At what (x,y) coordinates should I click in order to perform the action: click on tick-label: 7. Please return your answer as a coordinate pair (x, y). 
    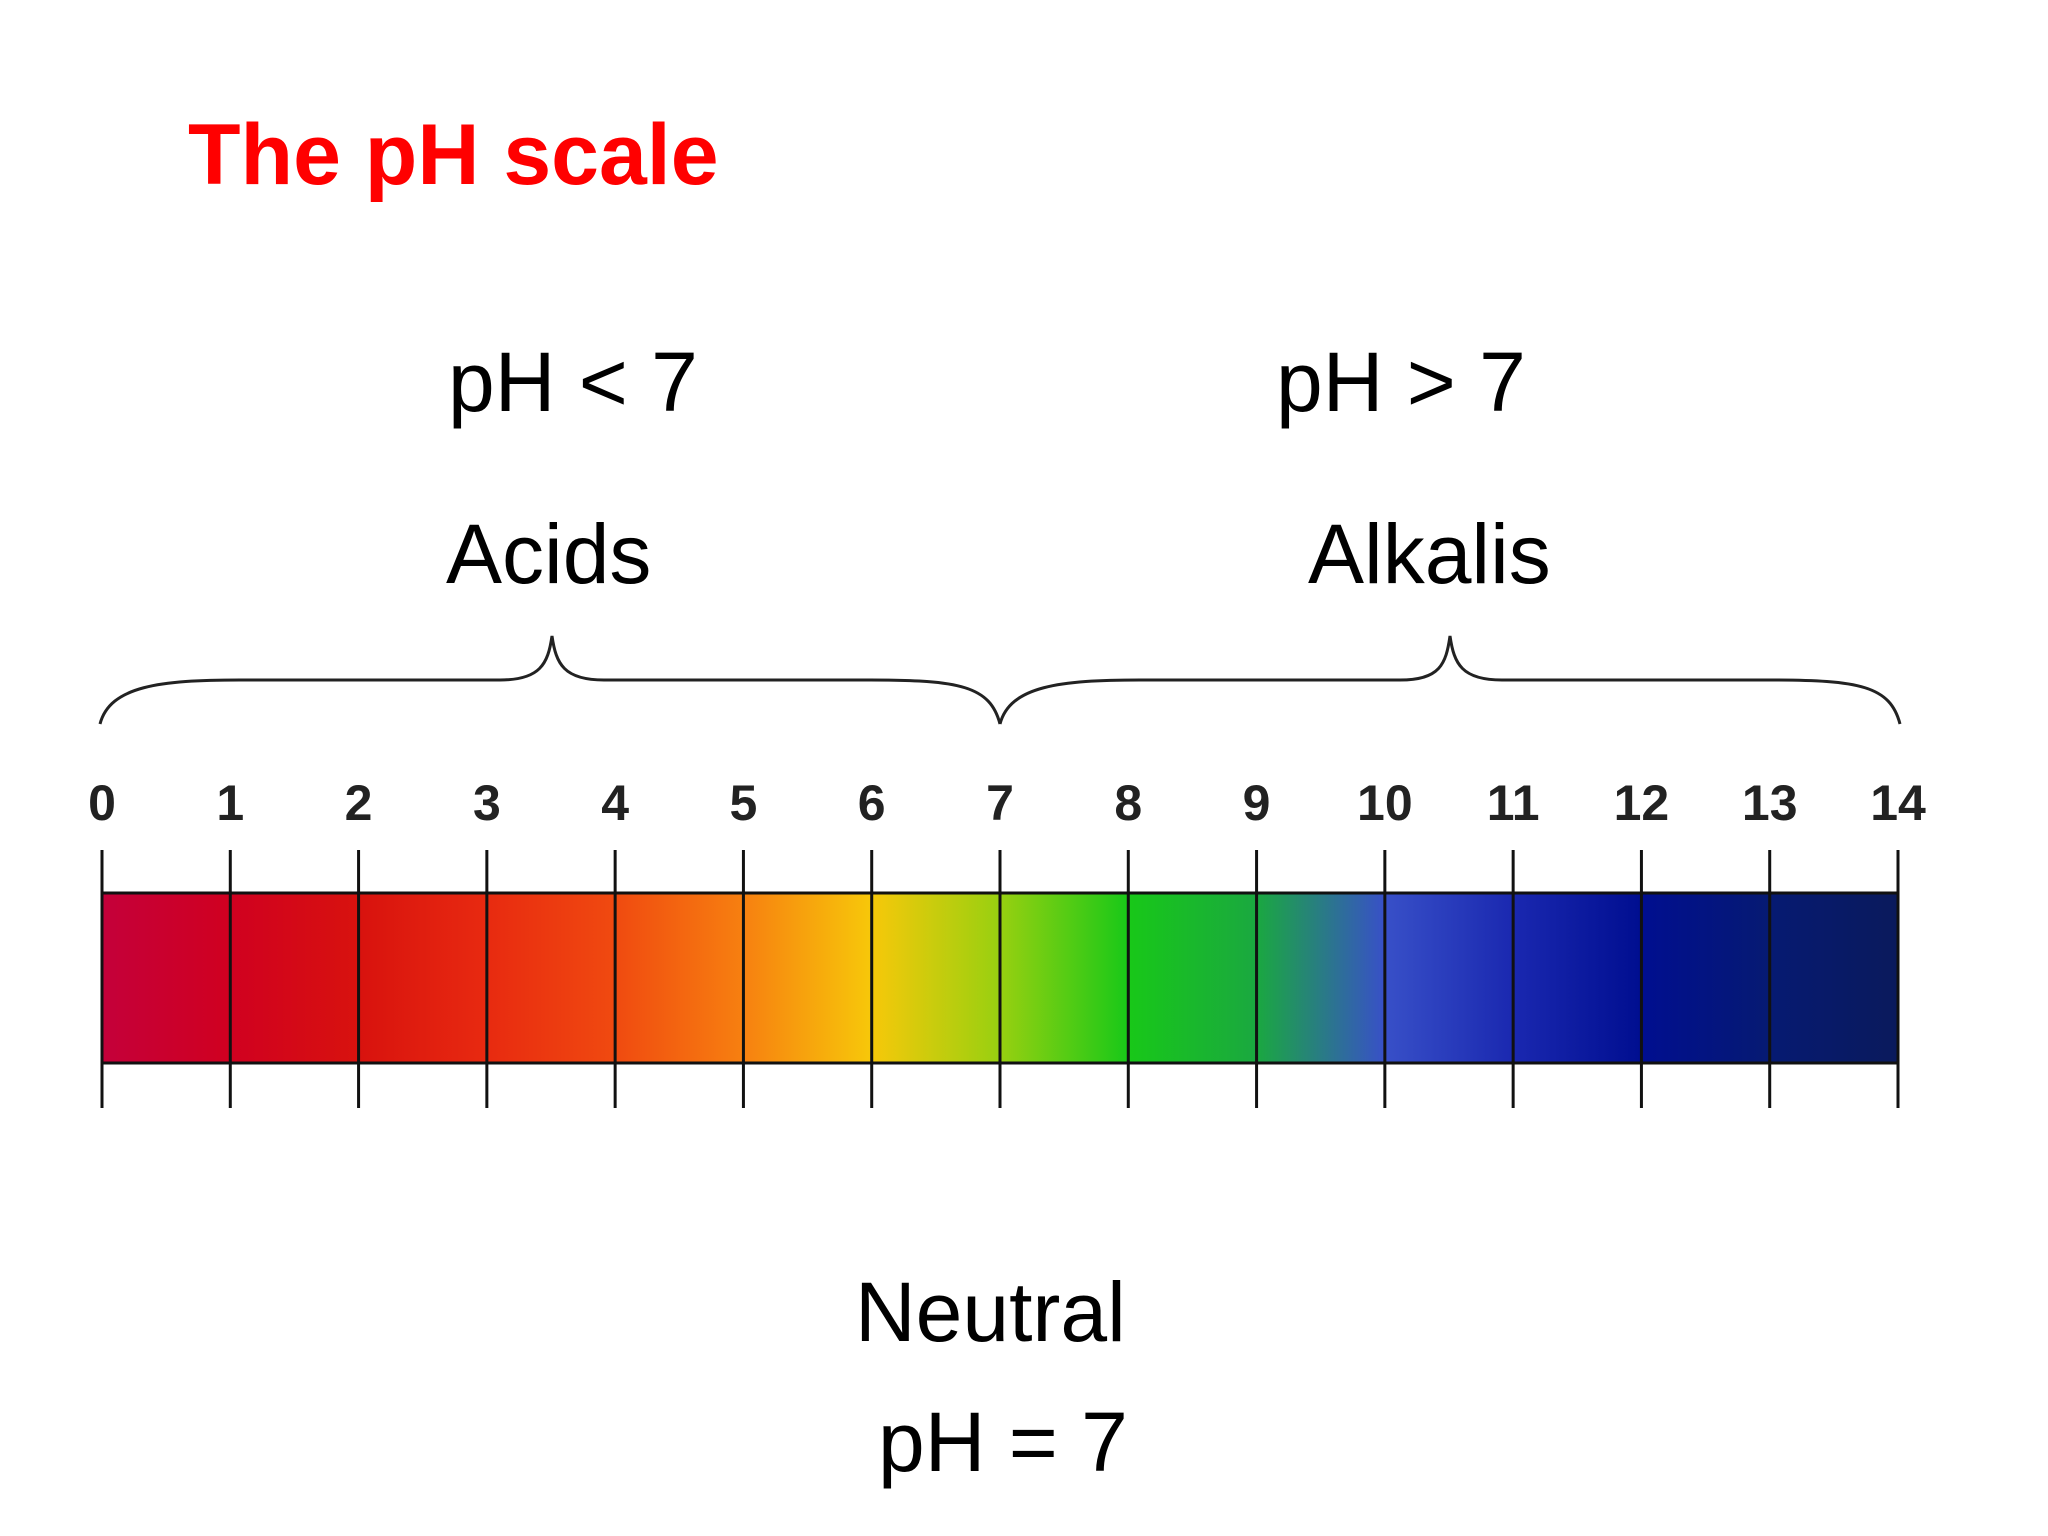
    Looking at the image, I should click on (1000, 803).